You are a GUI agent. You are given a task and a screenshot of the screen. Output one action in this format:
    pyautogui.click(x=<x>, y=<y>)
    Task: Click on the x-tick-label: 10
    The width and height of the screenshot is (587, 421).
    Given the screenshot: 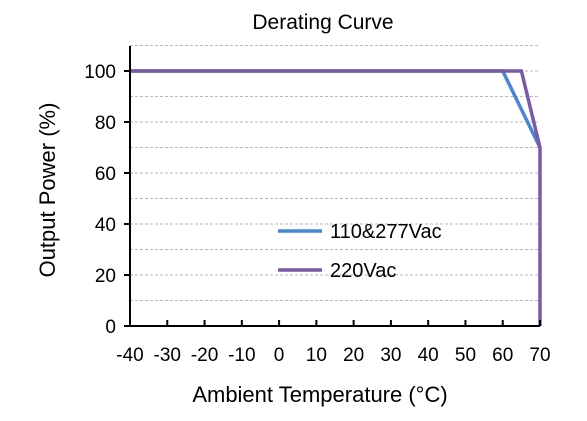 What is the action you would take?
    pyautogui.click(x=316, y=355)
    